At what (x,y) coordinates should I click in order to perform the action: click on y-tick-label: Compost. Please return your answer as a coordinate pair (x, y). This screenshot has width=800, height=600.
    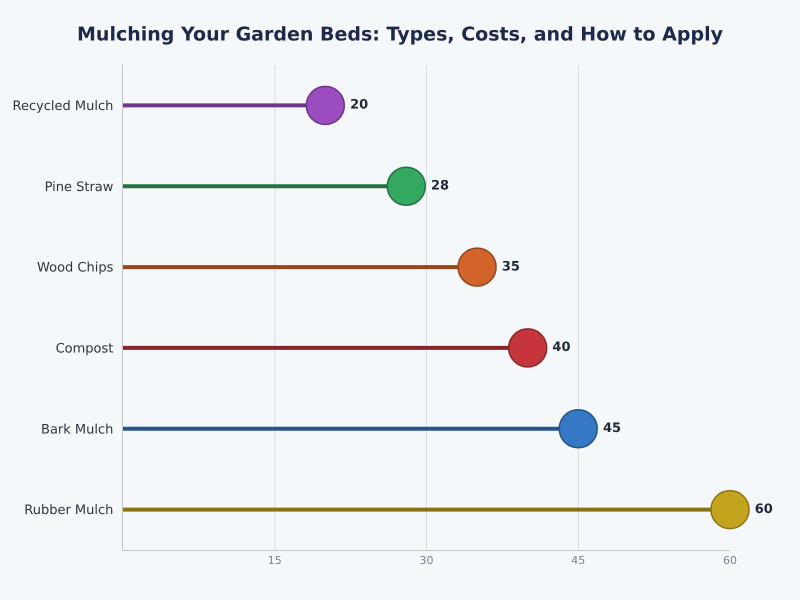
    Looking at the image, I should click on (85, 348).